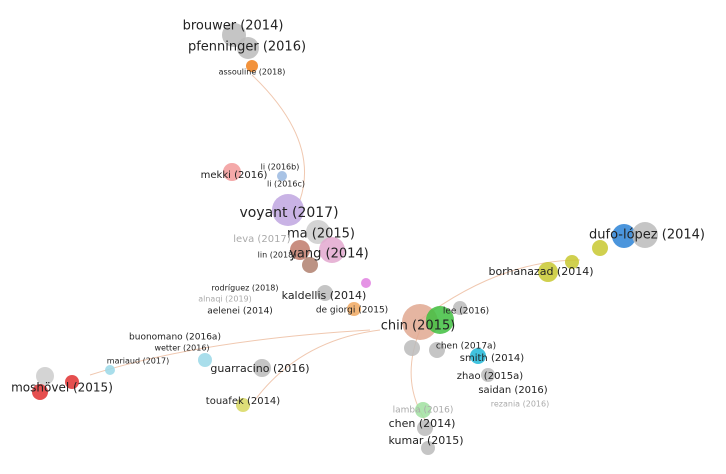 The width and height of the screenshot is (726, 474). What do you see at coordinates (244, 288) in the screenshot?
I see `node-label: rodríguez (2018)` at bounding box center [244, 288].